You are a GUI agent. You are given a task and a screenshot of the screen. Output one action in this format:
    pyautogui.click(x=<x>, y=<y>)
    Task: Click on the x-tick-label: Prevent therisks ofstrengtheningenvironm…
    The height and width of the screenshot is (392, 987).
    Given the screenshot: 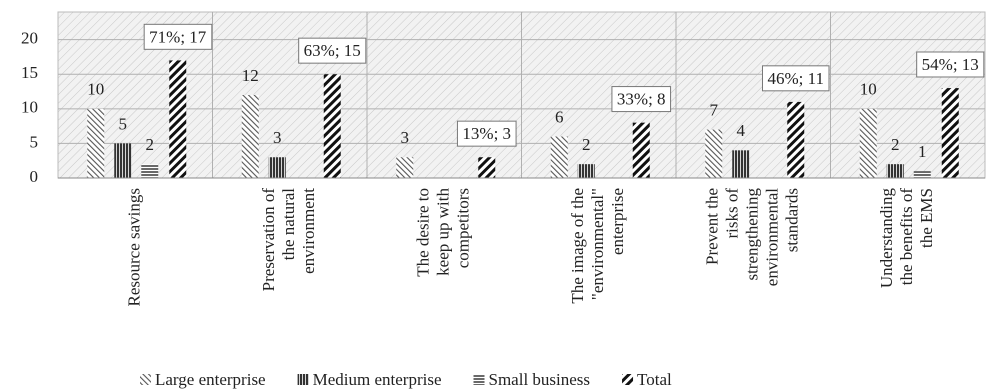 What is the action you would take?
    pyautogui.click(x=751, y=237)
    